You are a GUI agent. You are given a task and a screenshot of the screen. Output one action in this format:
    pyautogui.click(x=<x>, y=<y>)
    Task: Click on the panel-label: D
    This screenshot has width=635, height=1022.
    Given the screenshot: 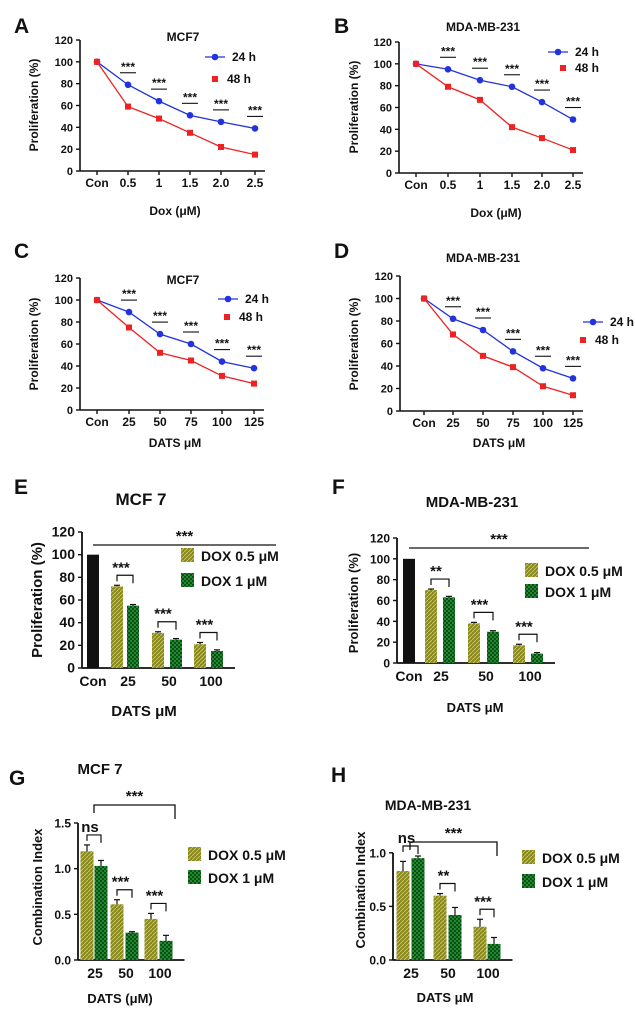 What is the action you would take?
    pyautogui.click(x=341, y=251)
    